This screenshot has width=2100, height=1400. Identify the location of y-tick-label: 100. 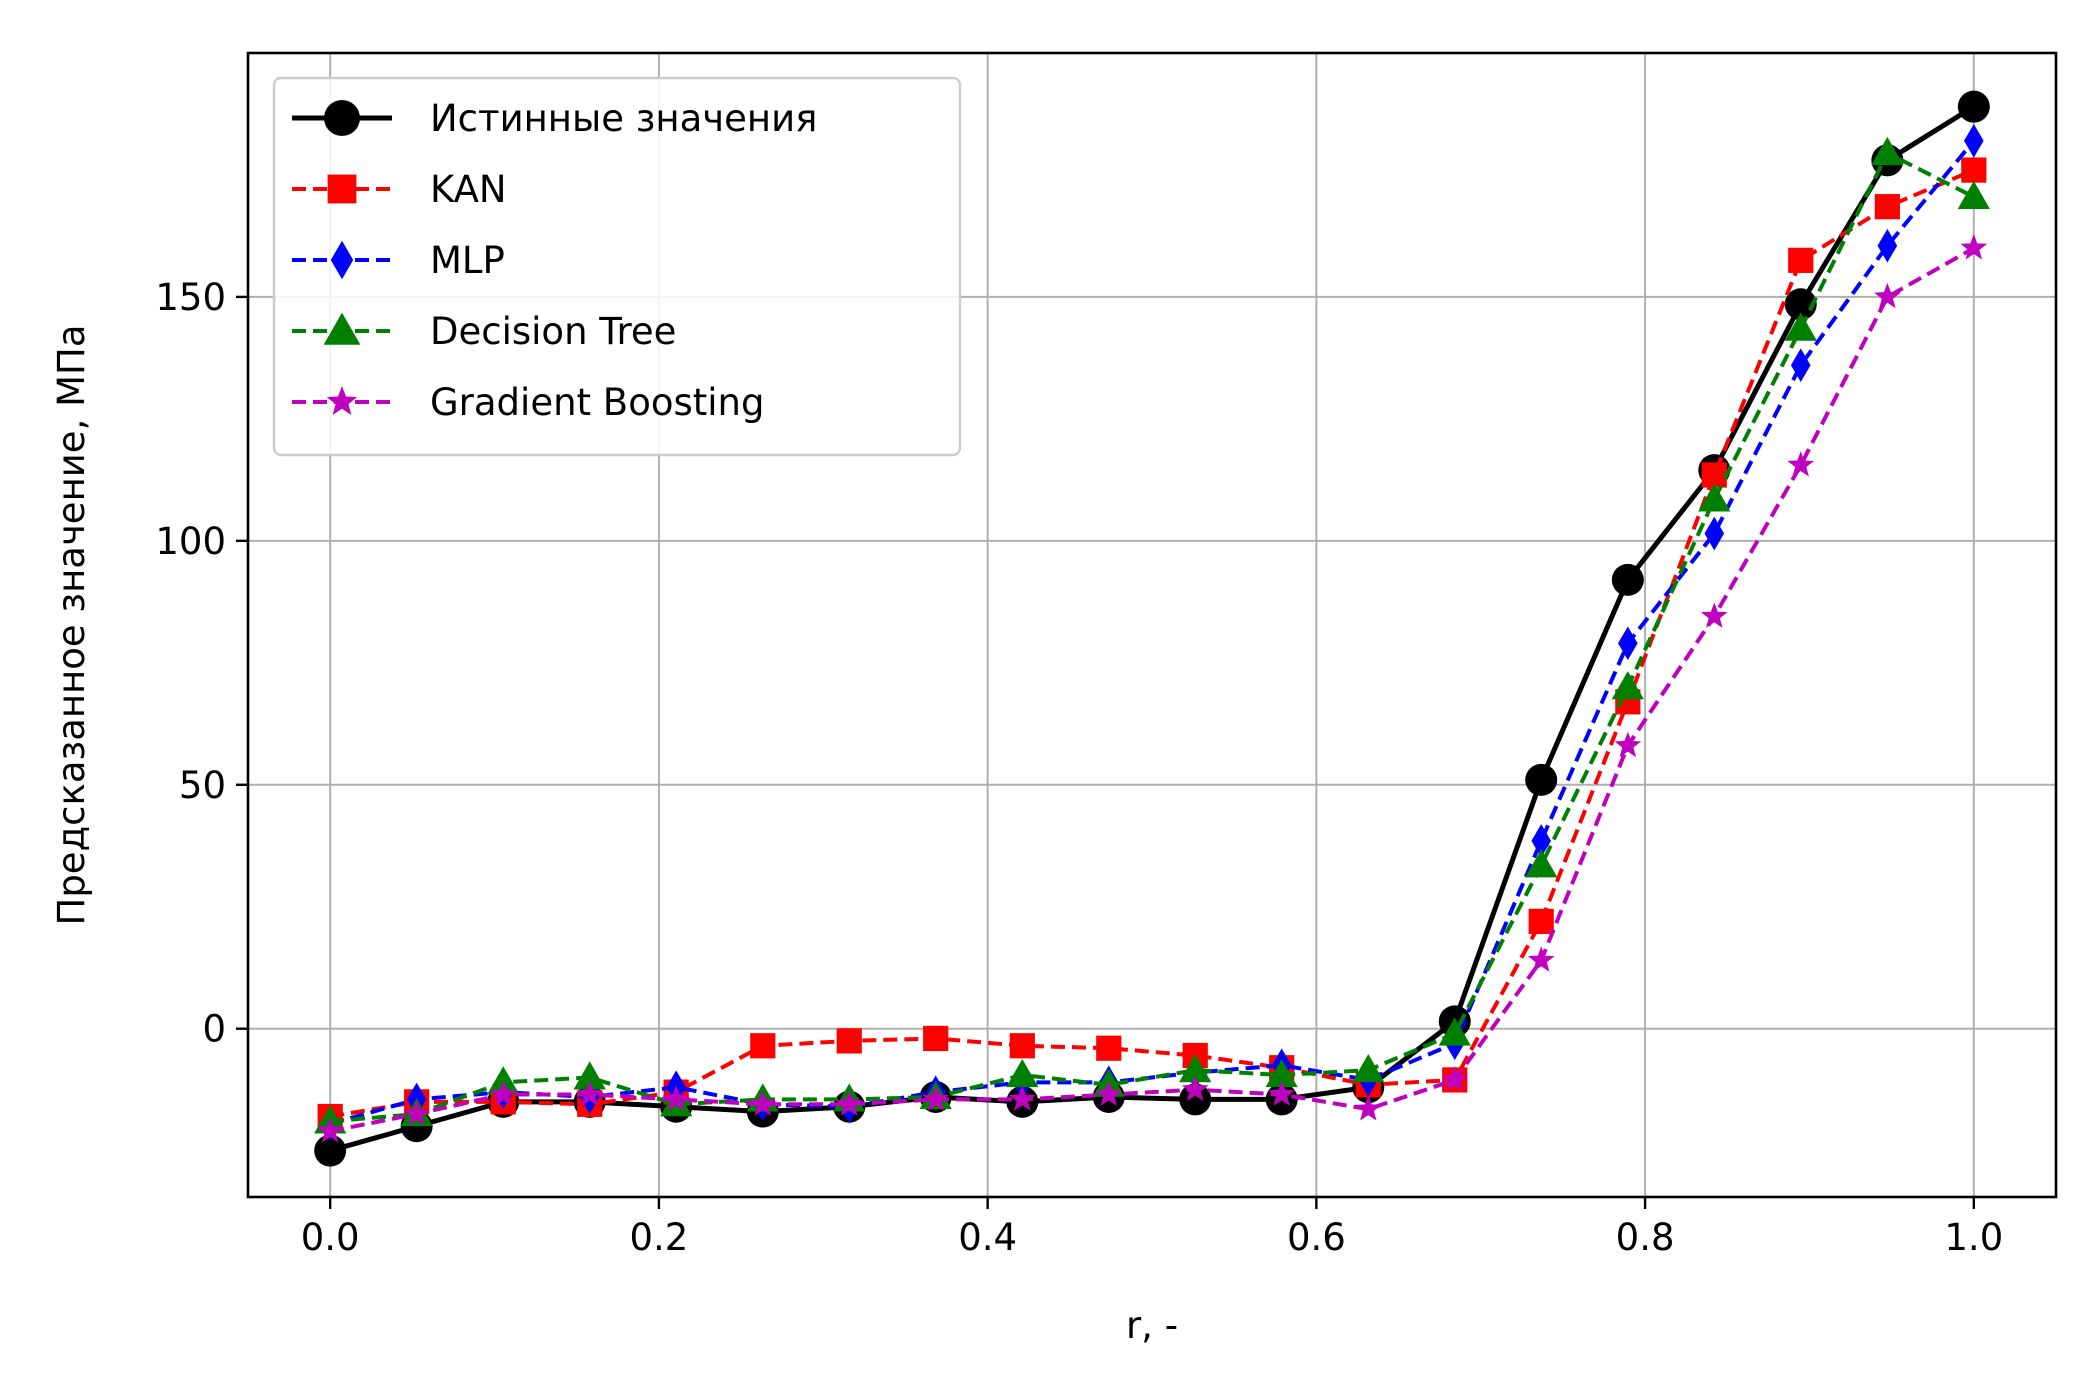
(190, 541).